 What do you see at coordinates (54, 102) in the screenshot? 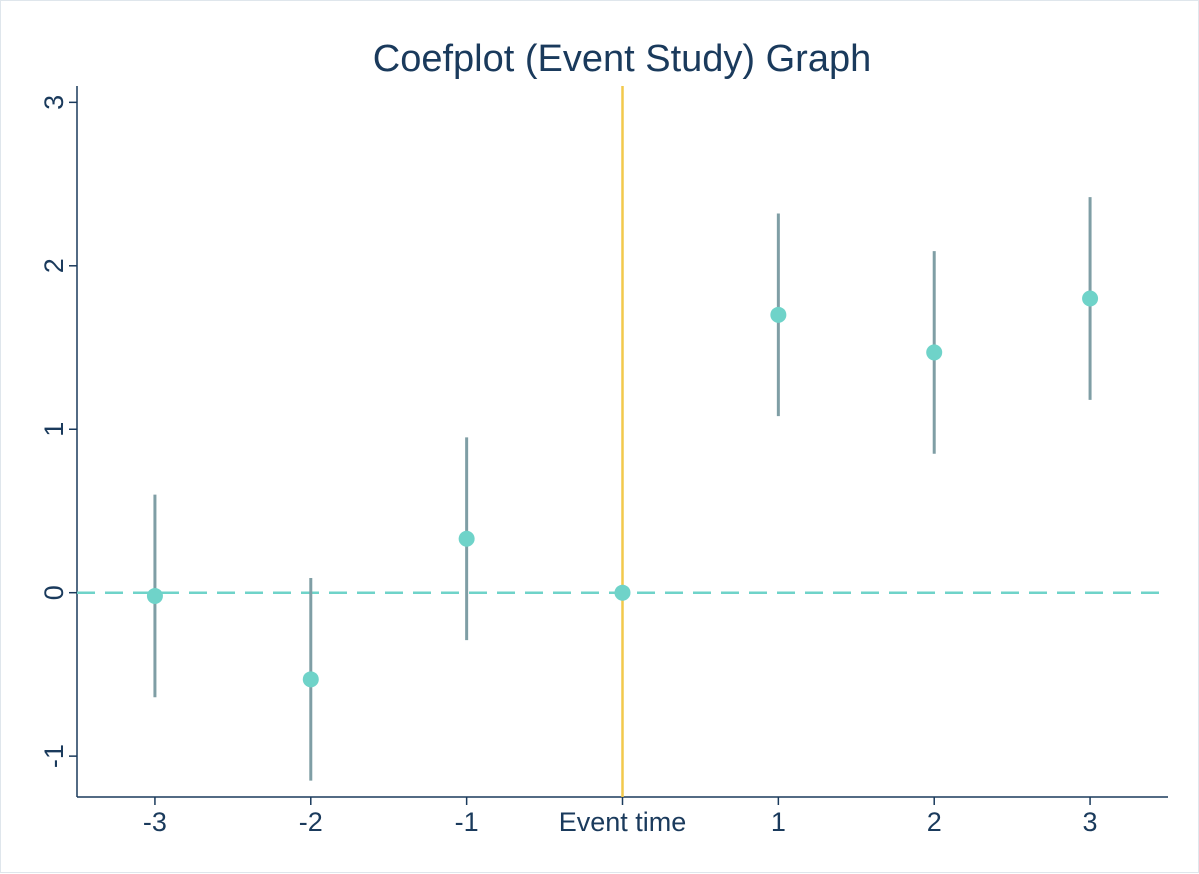
I see `y-tick-label: 3` at bounding box center [54, 102].